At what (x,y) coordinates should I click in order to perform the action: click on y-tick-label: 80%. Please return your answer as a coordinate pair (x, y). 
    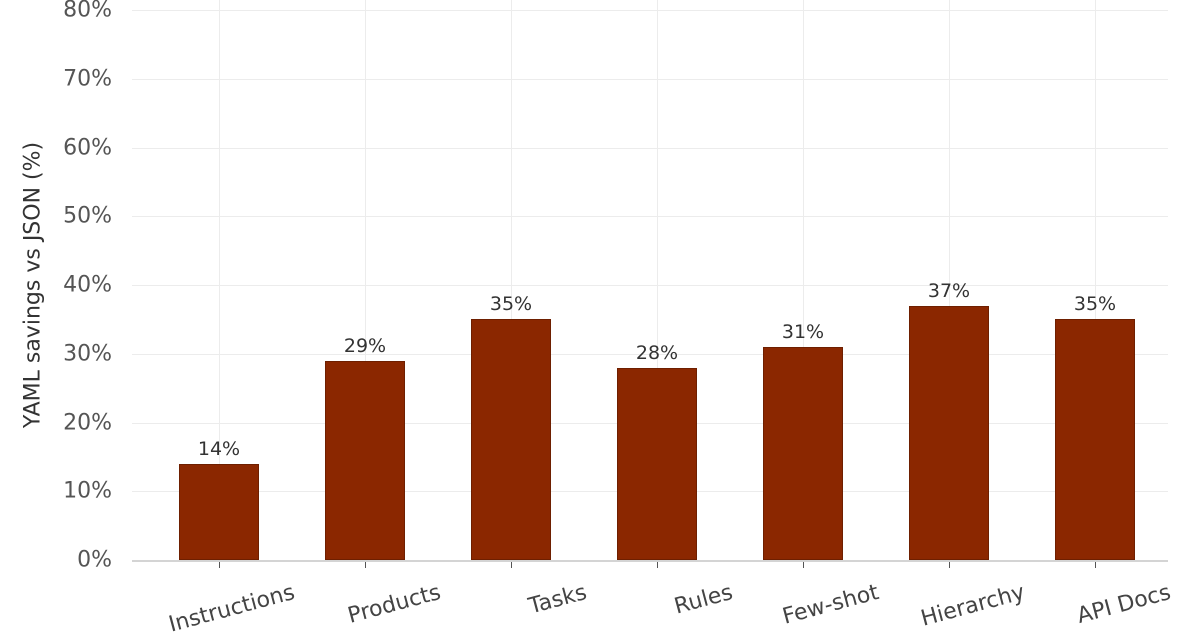
    Looking at the image, I should click on (87, 11).